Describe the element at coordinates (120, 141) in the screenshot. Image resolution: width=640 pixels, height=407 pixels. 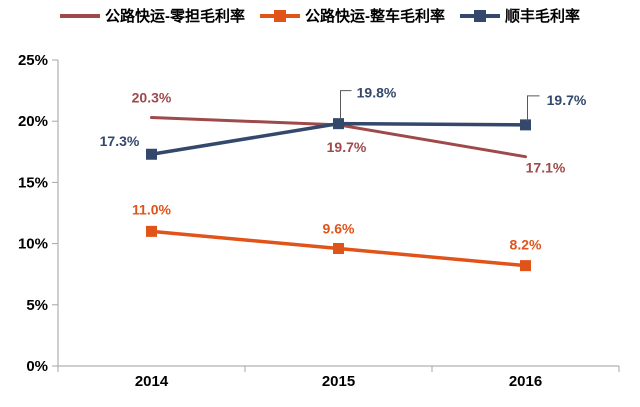
I see `data-label: 17.3%` at that location.